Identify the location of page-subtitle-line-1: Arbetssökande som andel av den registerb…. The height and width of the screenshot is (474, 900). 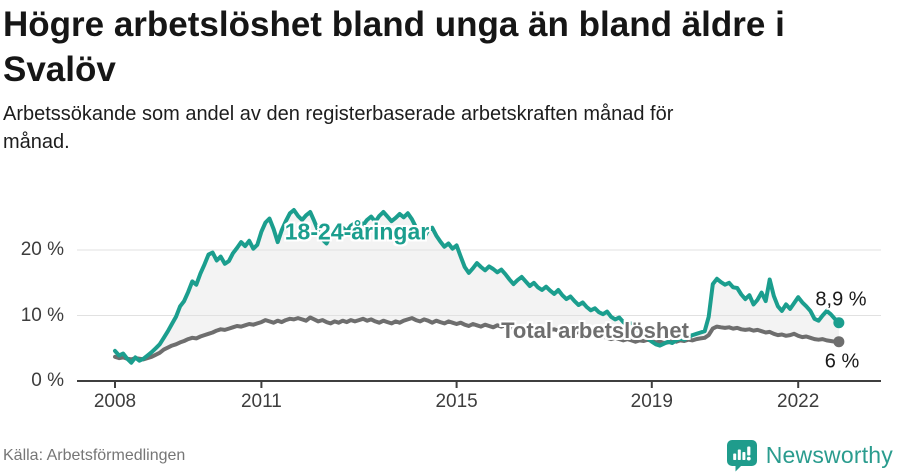
(338, 114).